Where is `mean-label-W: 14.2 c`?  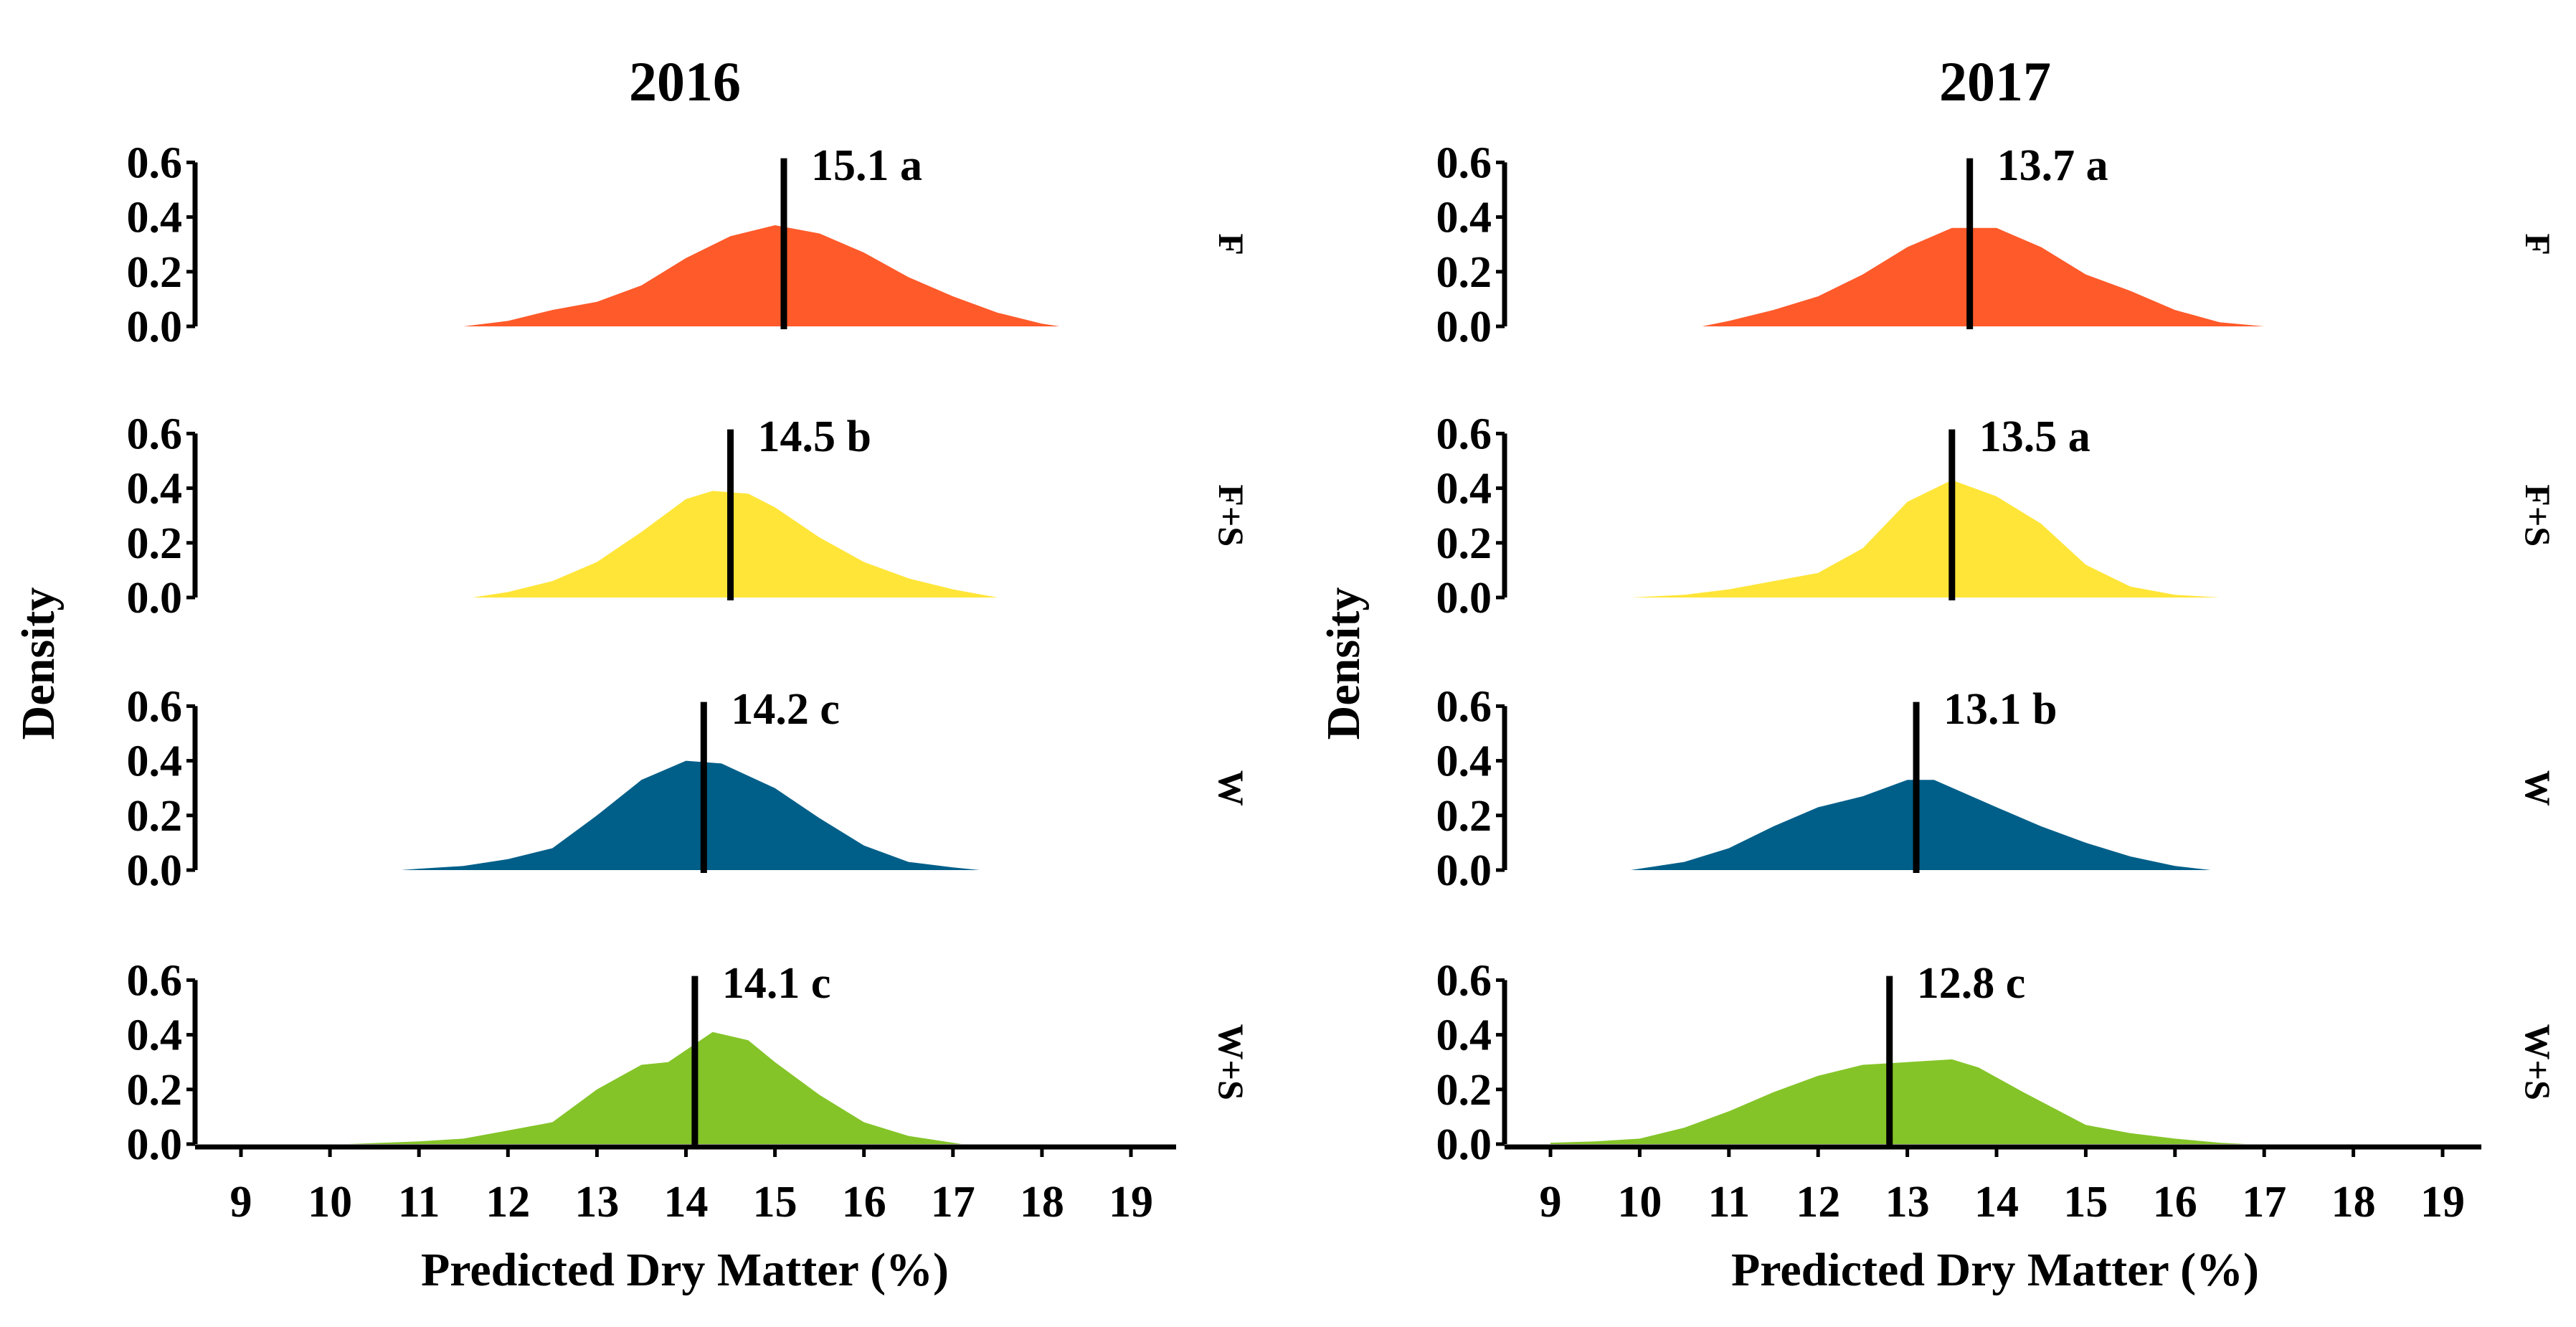
mean-label-W: 14.2 c is located at coordinates (785, 709).